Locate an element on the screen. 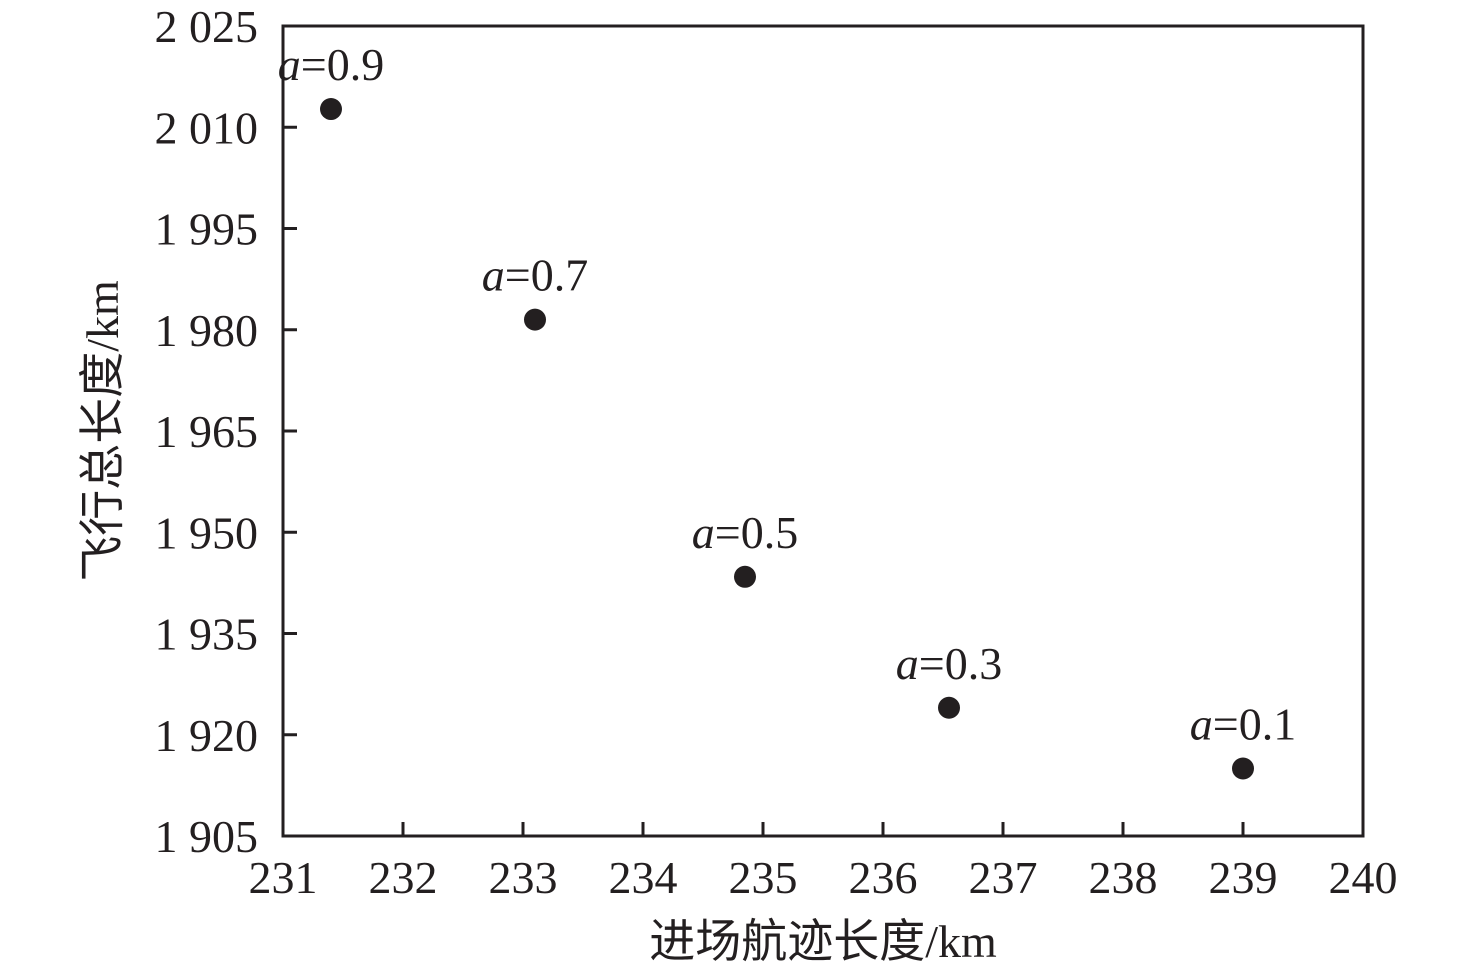  point-label-value: =0.9 is located at coordinates (342, 64).